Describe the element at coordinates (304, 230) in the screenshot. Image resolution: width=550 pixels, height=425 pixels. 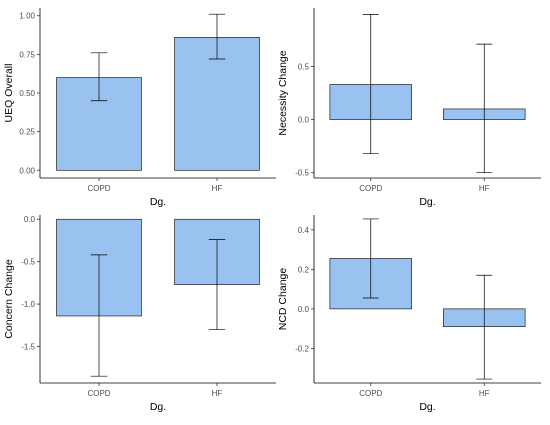
I see `y-tick-label: 0.4` at that location.